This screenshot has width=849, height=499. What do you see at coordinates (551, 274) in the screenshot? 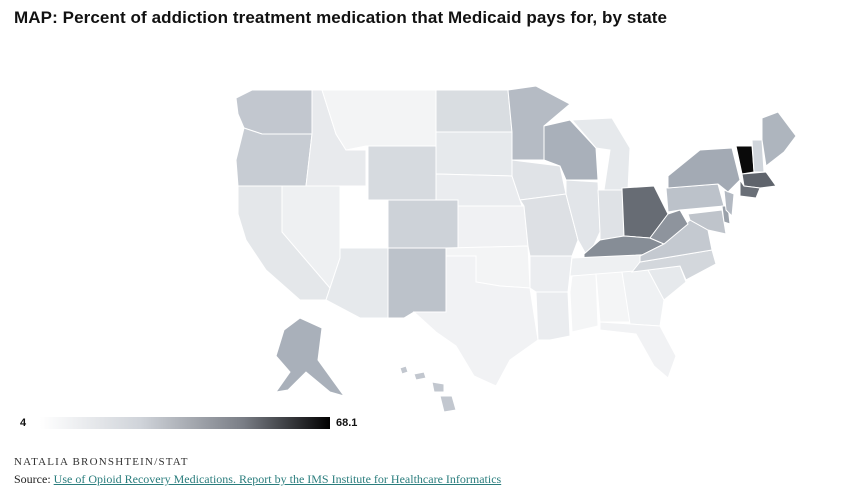
I see `state-ar` at bounding box center [551, 274].